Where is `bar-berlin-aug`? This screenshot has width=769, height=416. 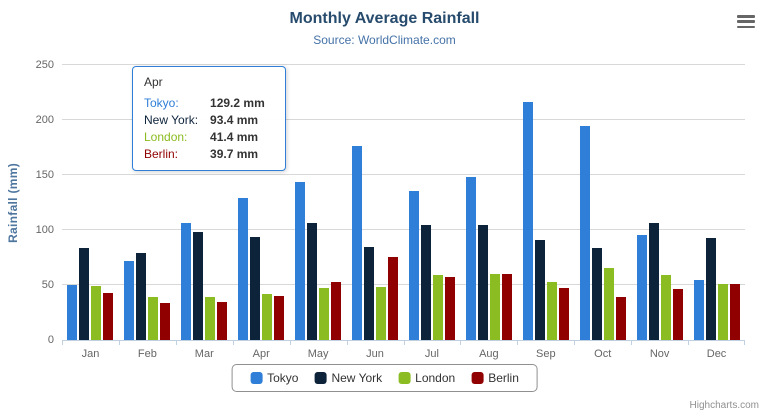 bar-berlin-aug is located at coordinates (506, 306).